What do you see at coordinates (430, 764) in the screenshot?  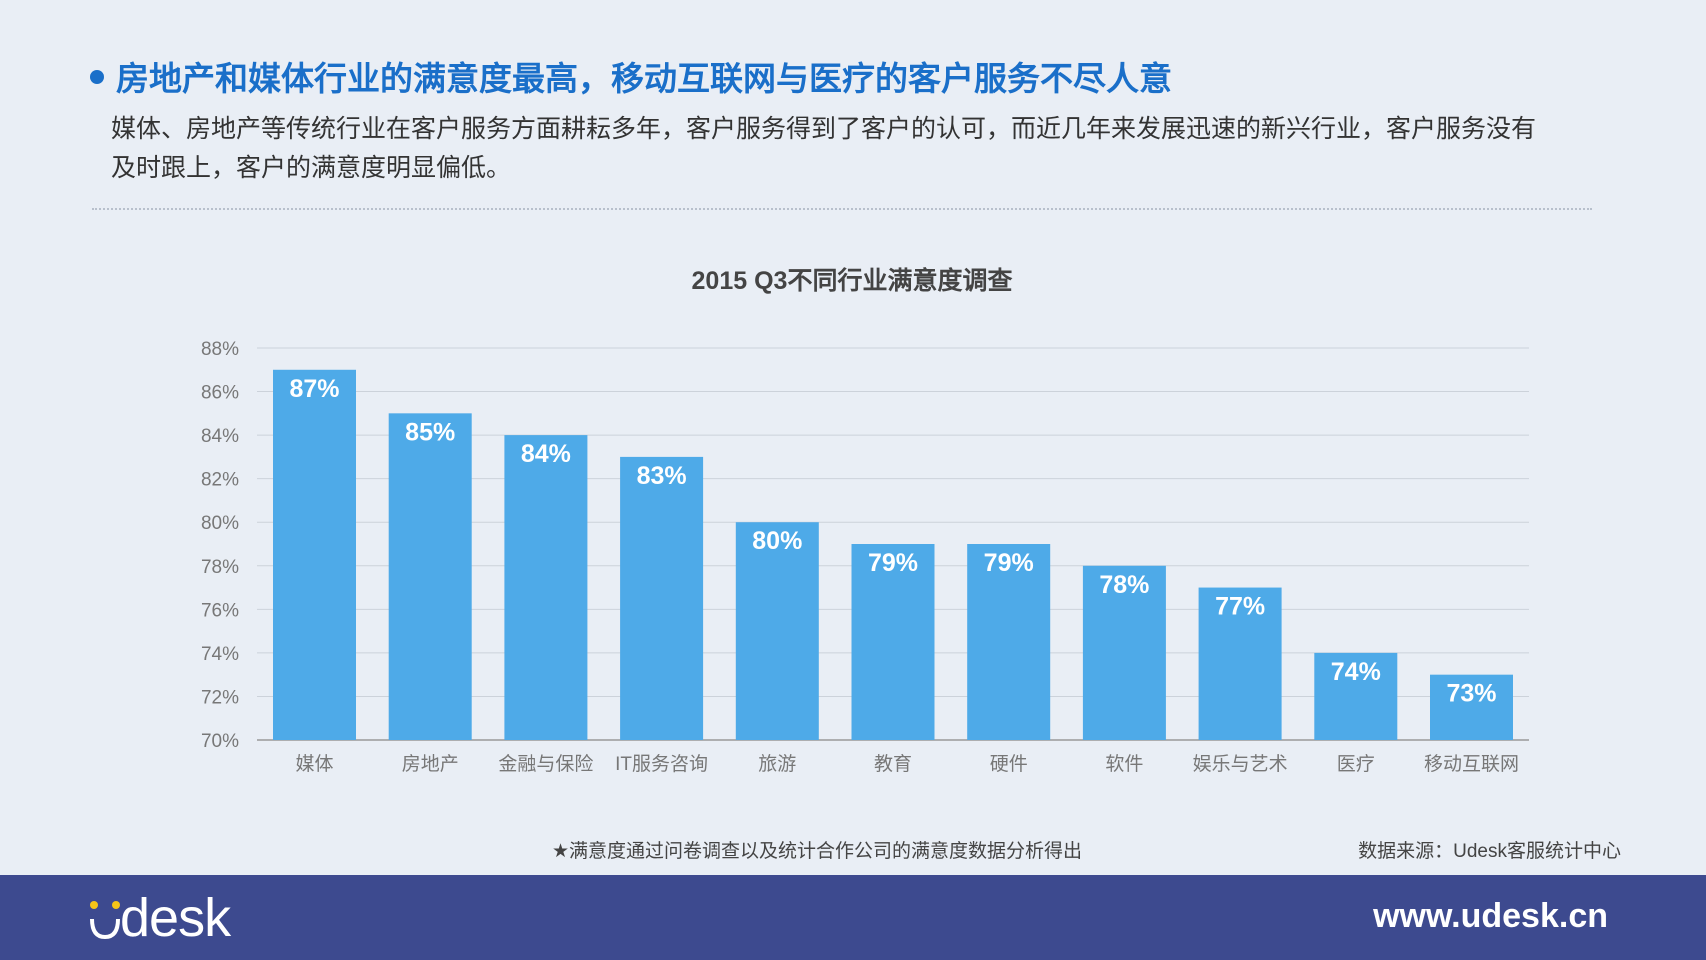 I see `x-tick-label: 房地产` at bounding box center [430, 764].